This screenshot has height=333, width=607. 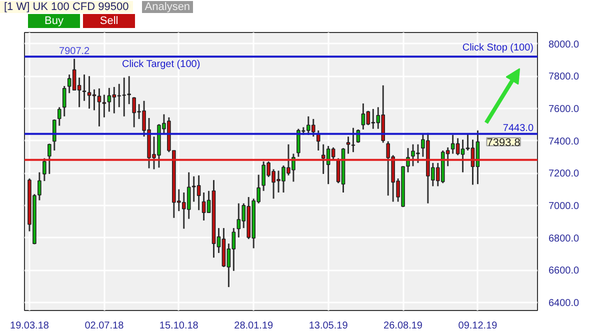 What do you see at coordinates (403, 326) in the screenshot?
I see `x-tick-label: 26.08.19` at bounding box center [403, 326].